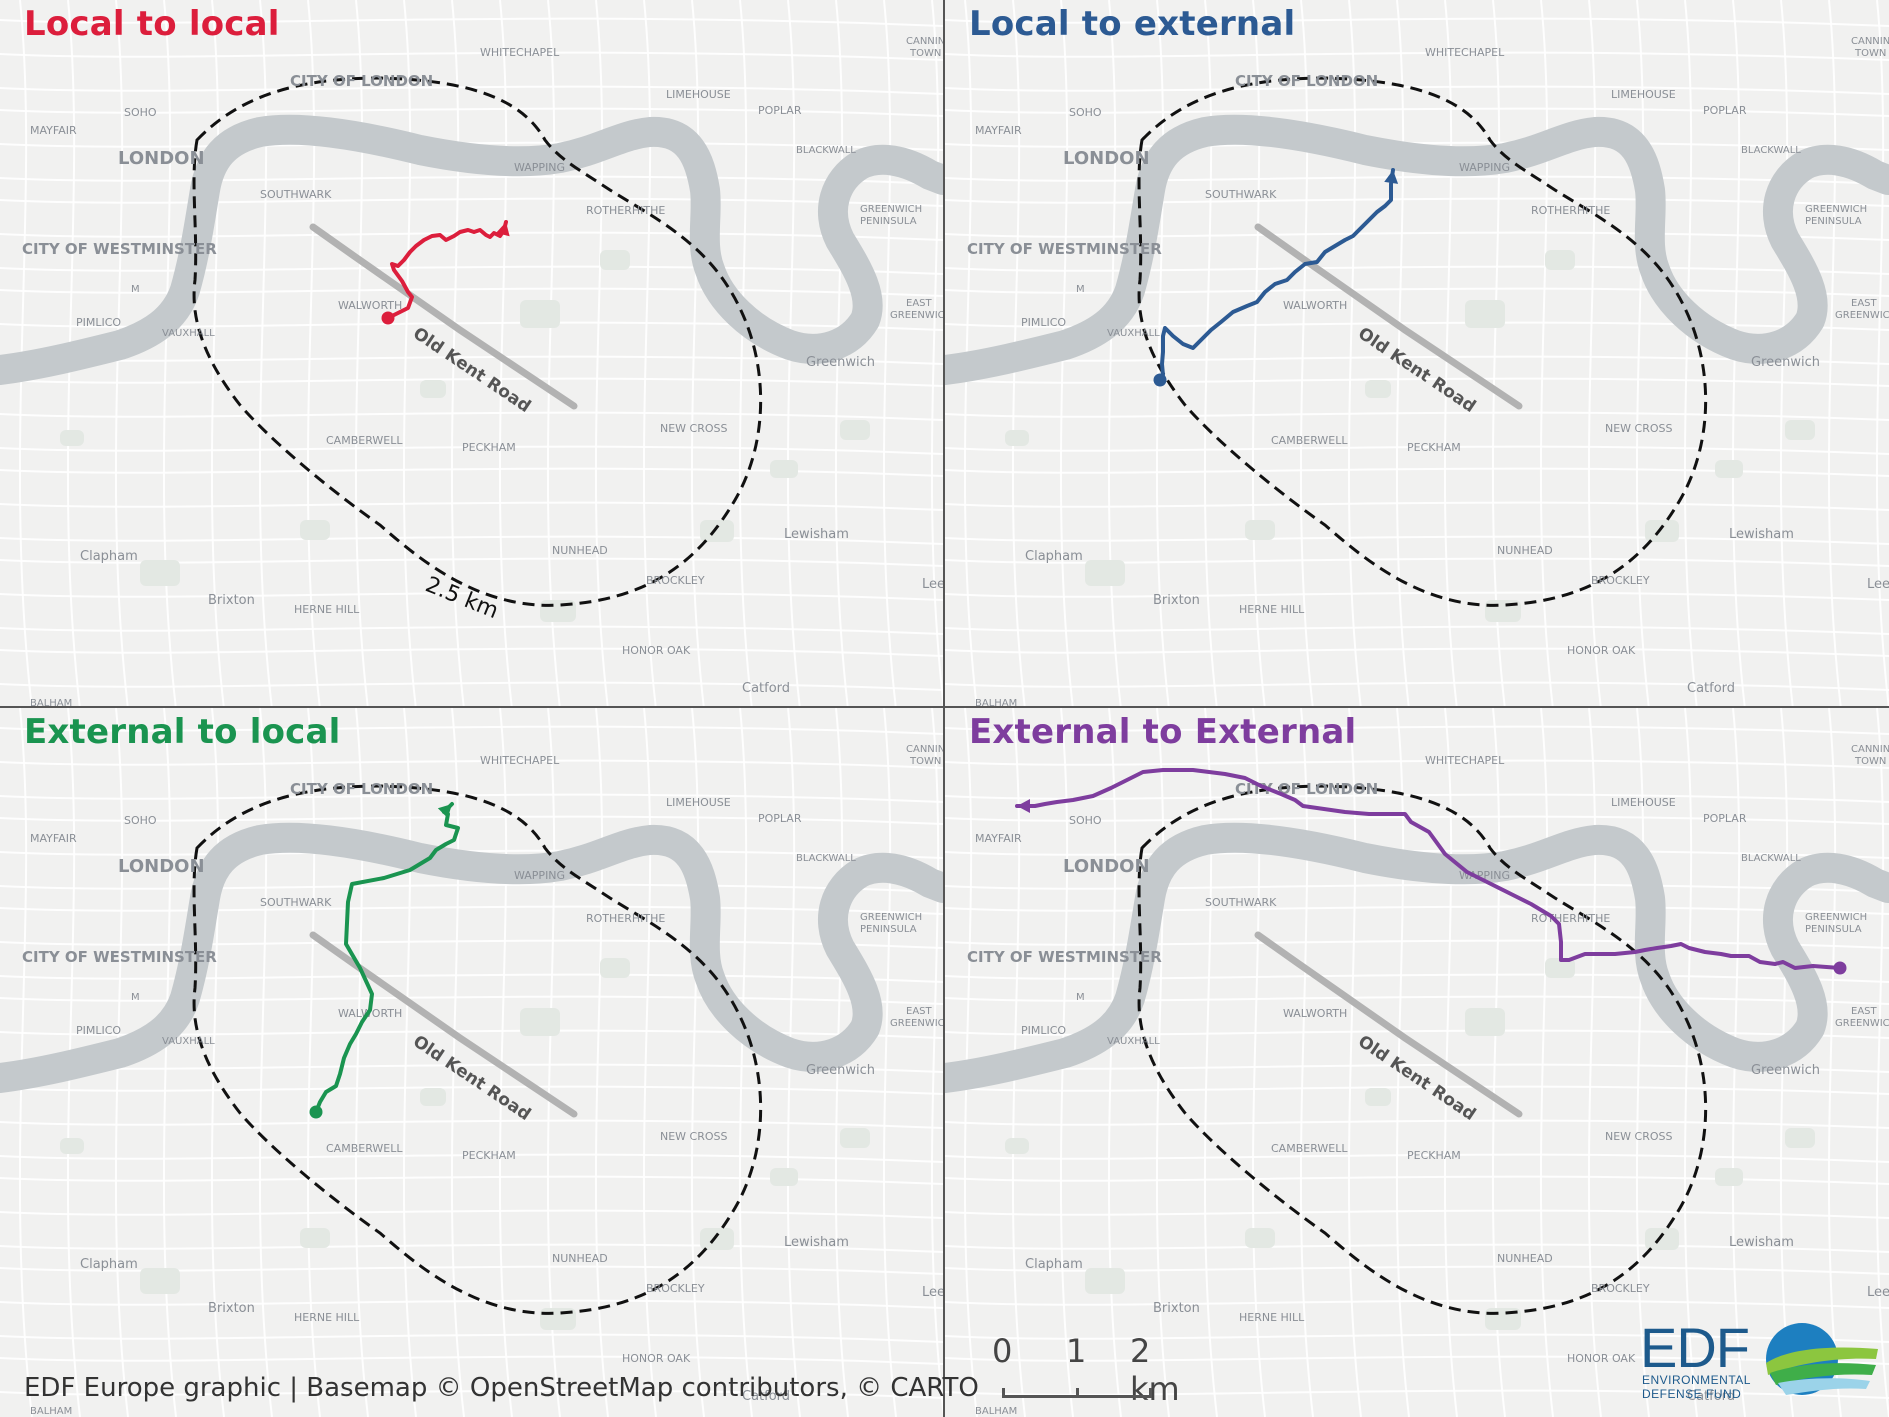  What do you see at coordinates (1695, 1347) in the screenshot?
I see `edf-logo-text: EDF` at bounding box center [1695, 1347].